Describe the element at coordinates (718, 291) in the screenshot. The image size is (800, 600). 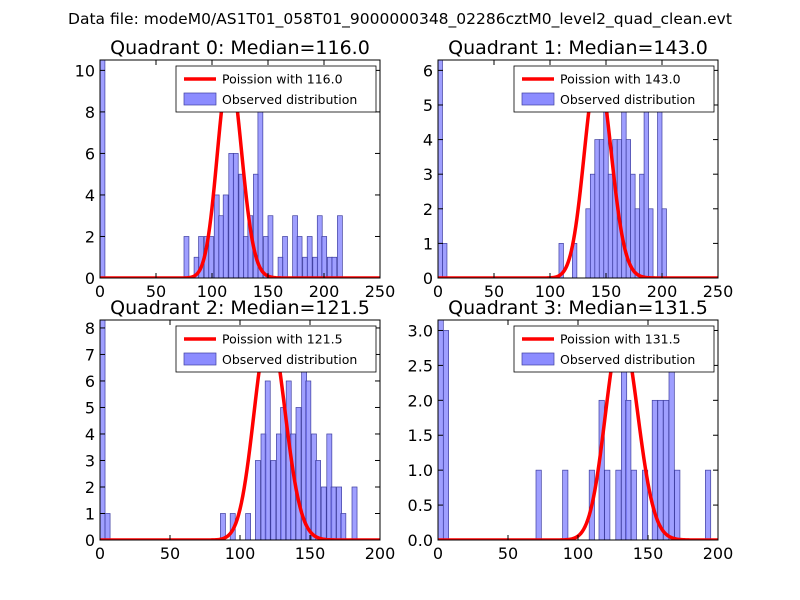
I see `x-tick-label: 250` at that location.